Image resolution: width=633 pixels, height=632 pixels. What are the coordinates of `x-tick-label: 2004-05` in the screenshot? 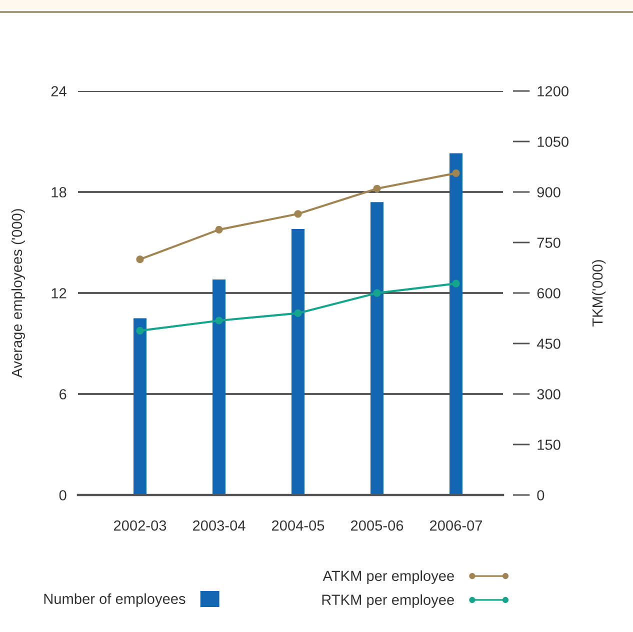 It's located at (298, 525).